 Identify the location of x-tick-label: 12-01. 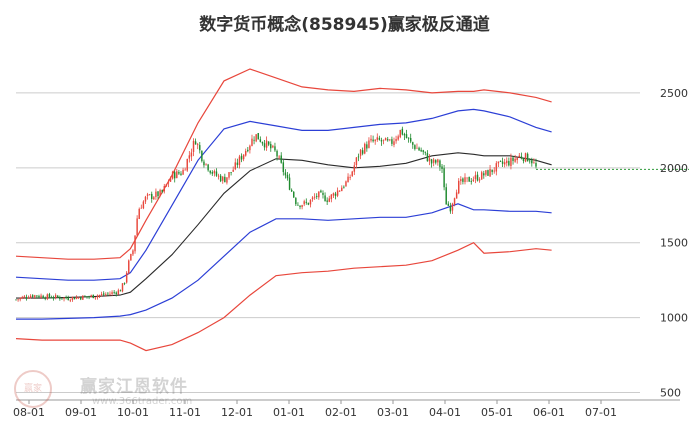
(237, 412).